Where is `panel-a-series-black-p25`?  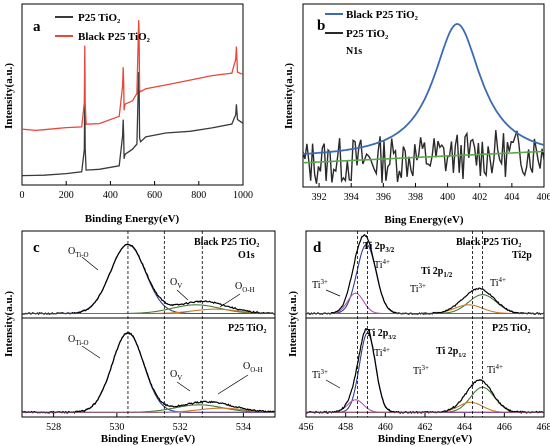 panel-a-series-black-p25 is located at coordinates (132, 76).